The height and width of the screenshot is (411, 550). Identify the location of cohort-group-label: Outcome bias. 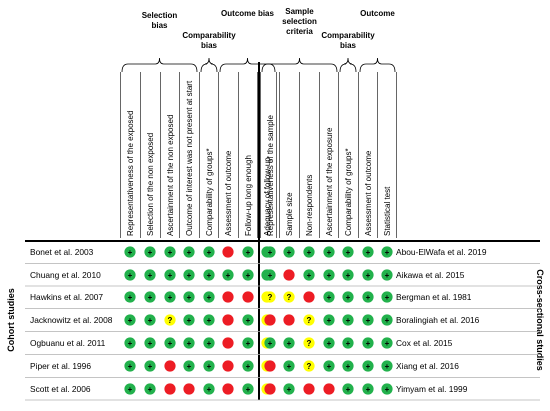
(247, 13).